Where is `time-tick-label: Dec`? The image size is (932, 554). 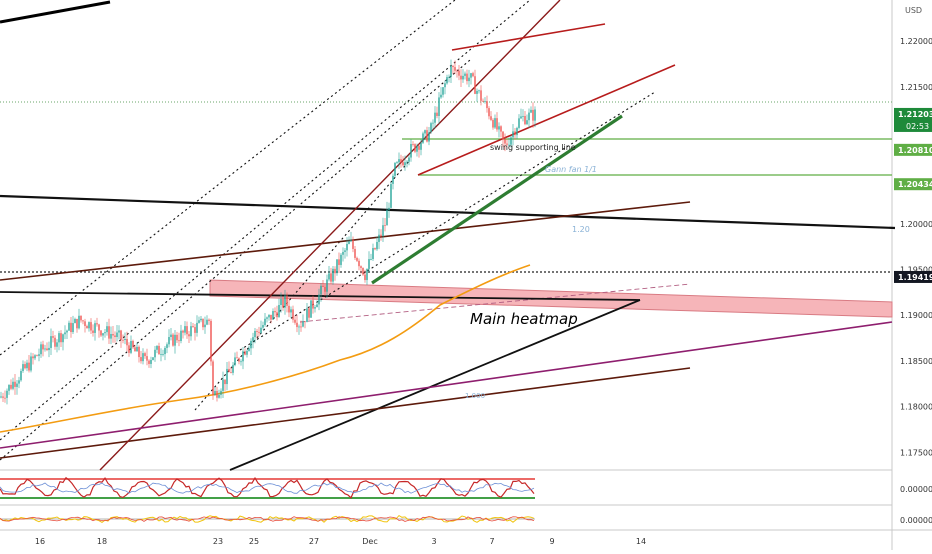 time-tick-label: Dec is located at coordinates (369, 541).